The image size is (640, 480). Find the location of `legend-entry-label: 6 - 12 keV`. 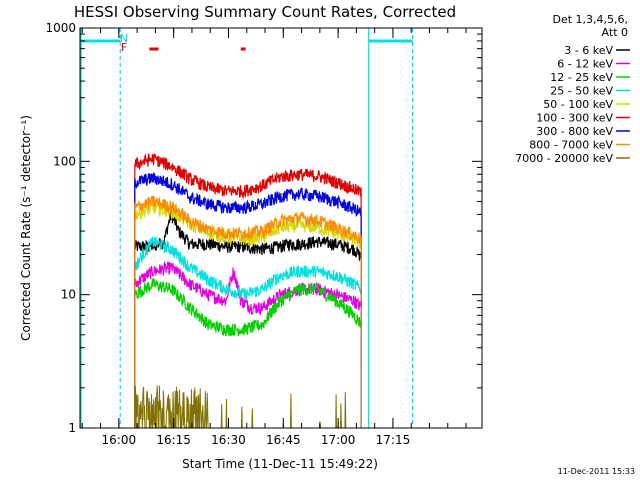

legend-entry-label: 6 - 12 keV is located at coordinates (585, 64).